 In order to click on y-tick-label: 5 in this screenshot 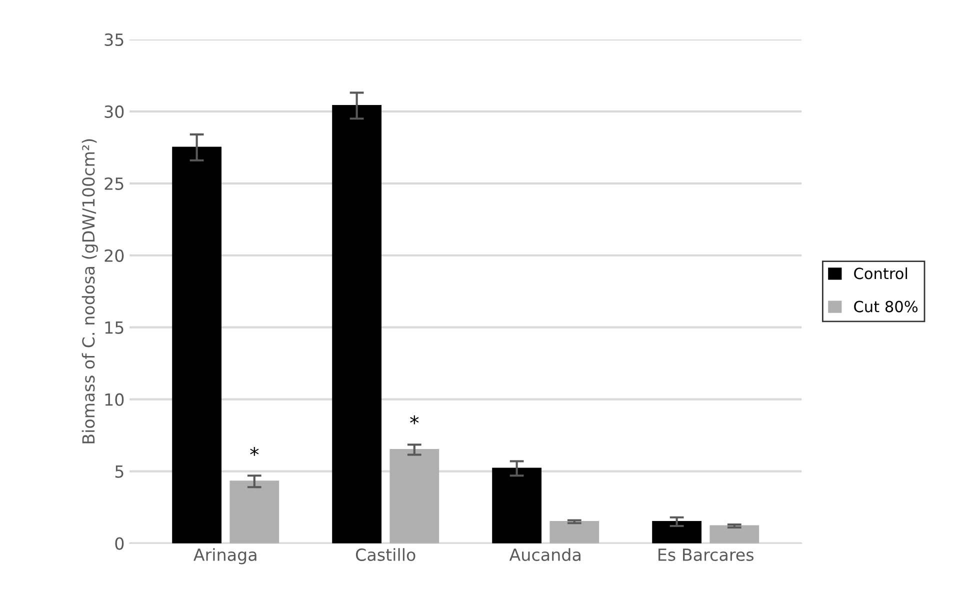, I will do `click(119, 471)`.